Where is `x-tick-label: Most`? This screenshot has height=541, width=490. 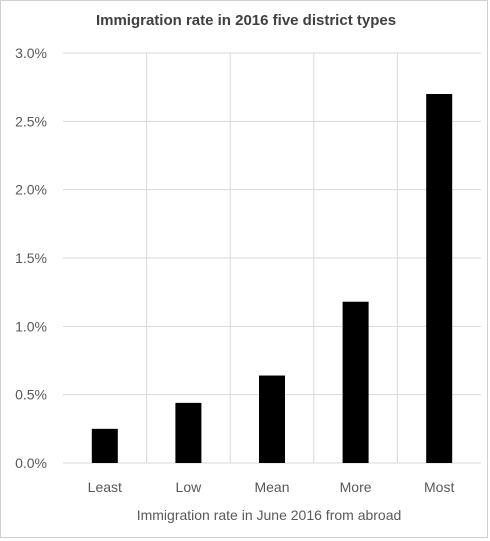 x-tick-label: Most is located at coordinates (439, 487).